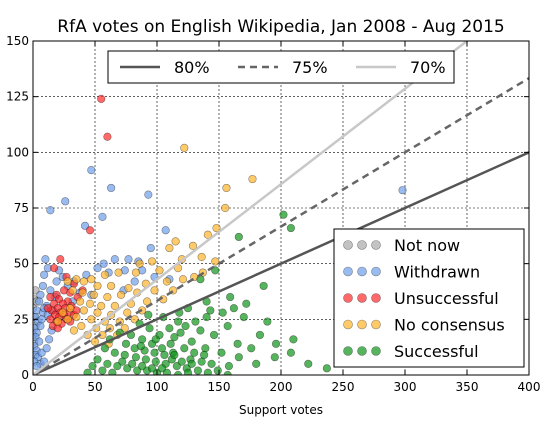 The height and width of the screenshot is (430, 550). What do you see at coordinates (310, 67) in the screenshot?
I see `line-legend-label: 75%` at bounding box center [310, 67].